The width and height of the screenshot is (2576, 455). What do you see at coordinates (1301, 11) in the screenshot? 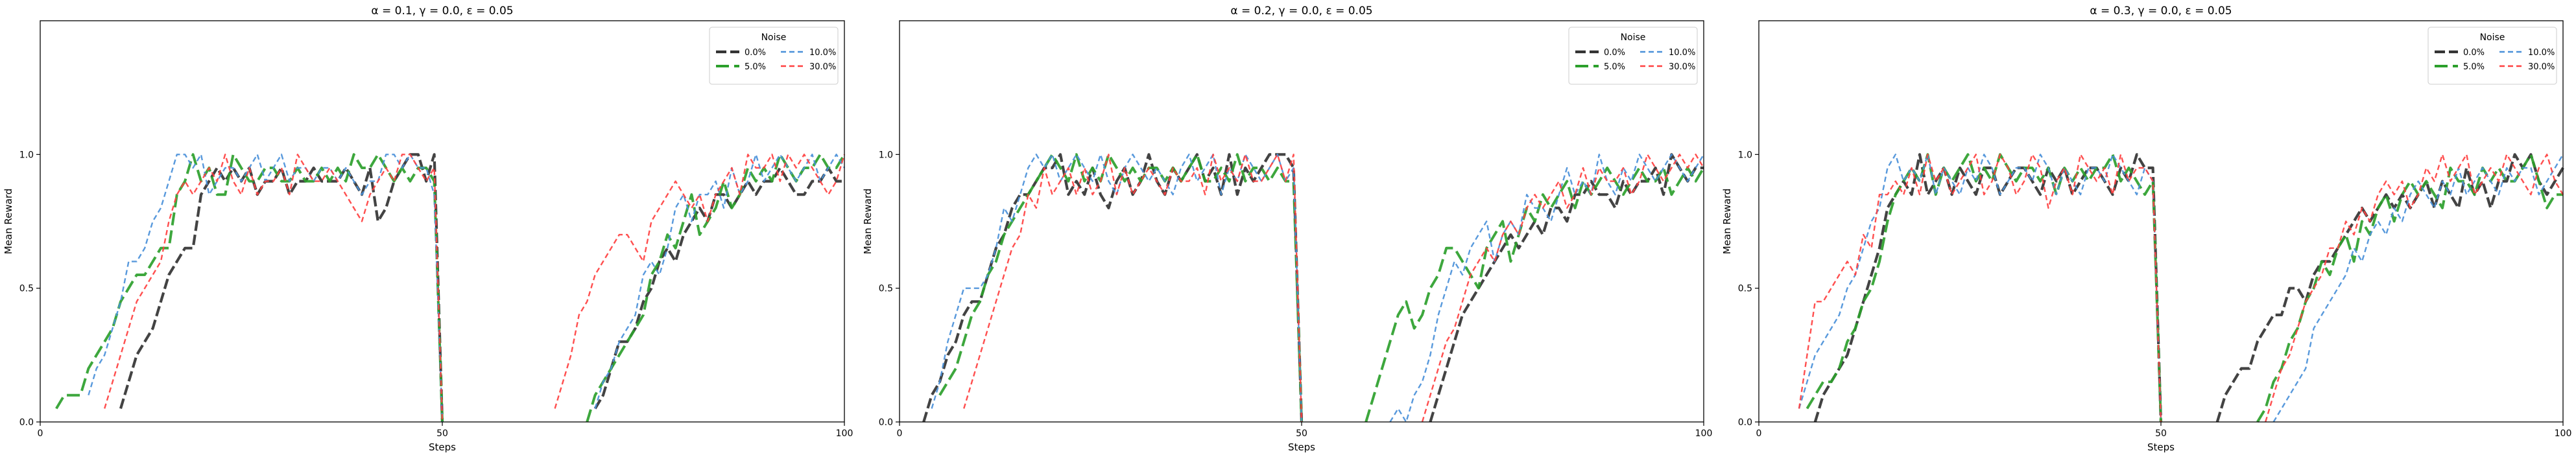
I see `chart-title: α = 0.2, γ = 0.0, ε = 0.05` at bounding box center [1301, 11].